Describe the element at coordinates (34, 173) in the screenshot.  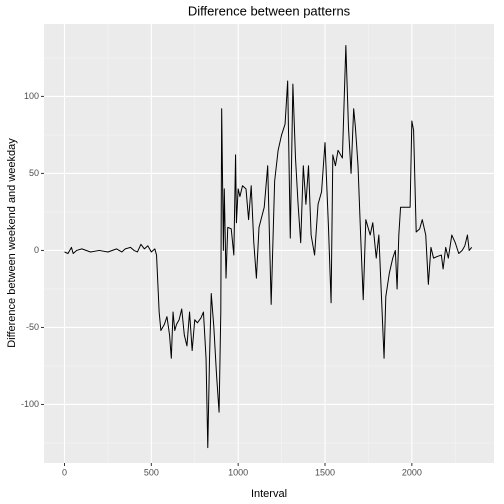
I see `y-tick-label: 50` at that location.